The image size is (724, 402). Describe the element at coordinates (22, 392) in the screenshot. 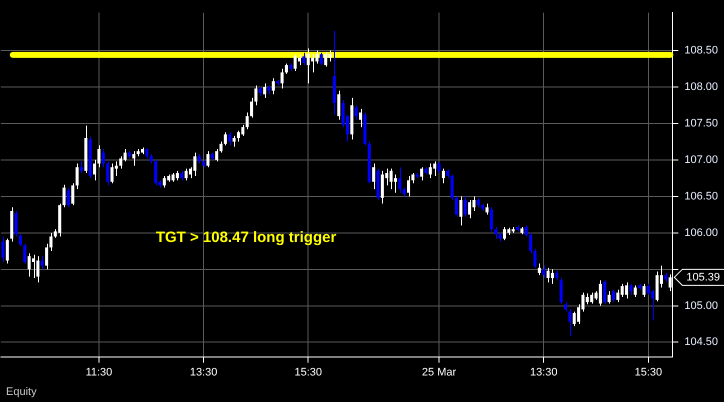

I see `text: Equity` at that location.